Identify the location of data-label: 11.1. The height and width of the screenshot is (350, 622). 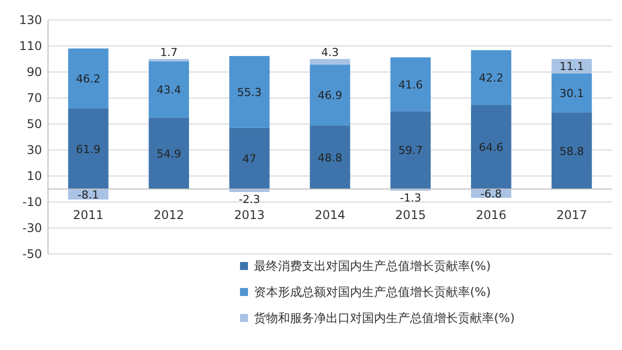
(571, 67).